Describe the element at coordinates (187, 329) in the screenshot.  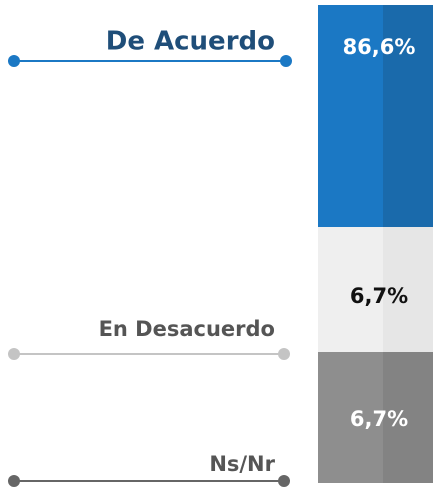
I see `category-label: En Desacuerdo` at that location.